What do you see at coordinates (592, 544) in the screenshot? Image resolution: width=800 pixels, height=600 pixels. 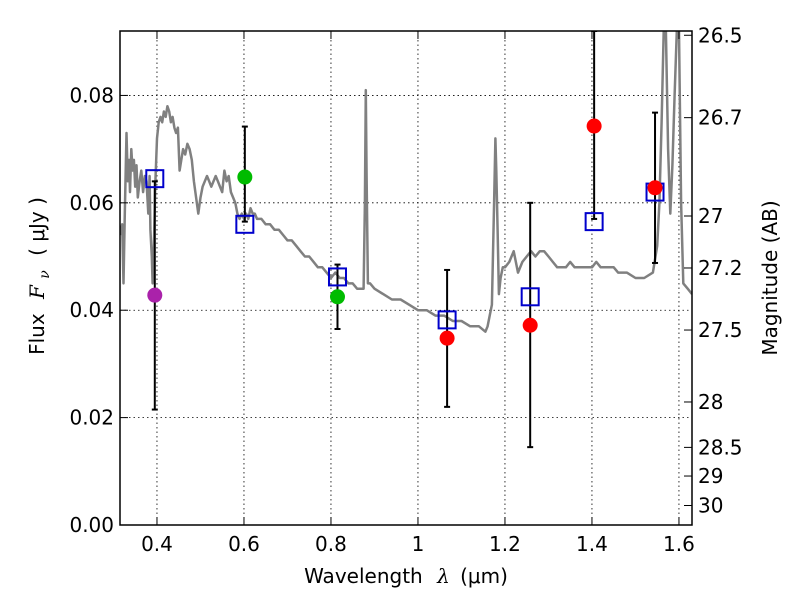 I see `x-tick-label: 1.4` at bounding box center [592, 544].